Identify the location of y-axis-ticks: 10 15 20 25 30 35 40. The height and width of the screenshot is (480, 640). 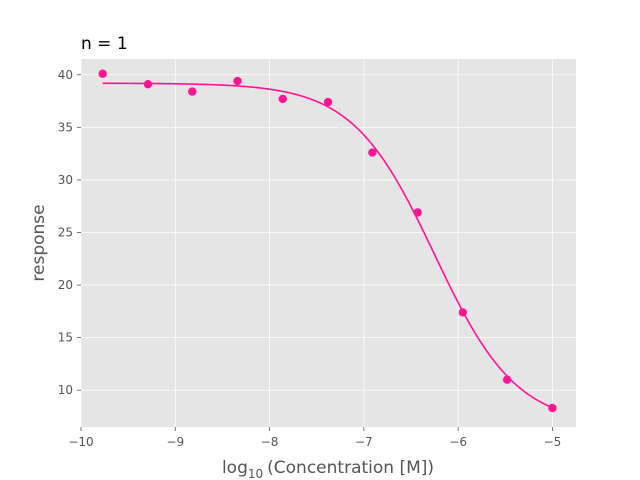
(69, 232).